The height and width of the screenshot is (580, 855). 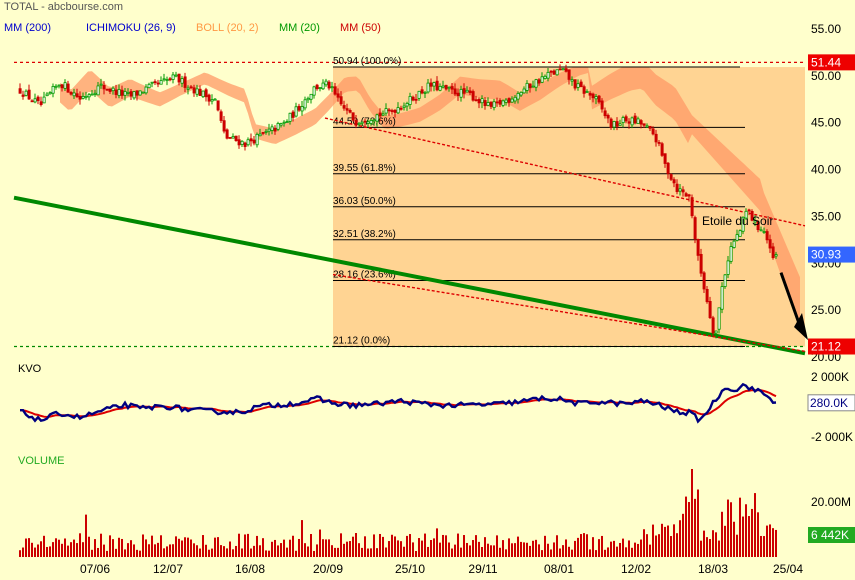 I want to click on badge-last-price-label: 30.93, so click(x=826, y=255).